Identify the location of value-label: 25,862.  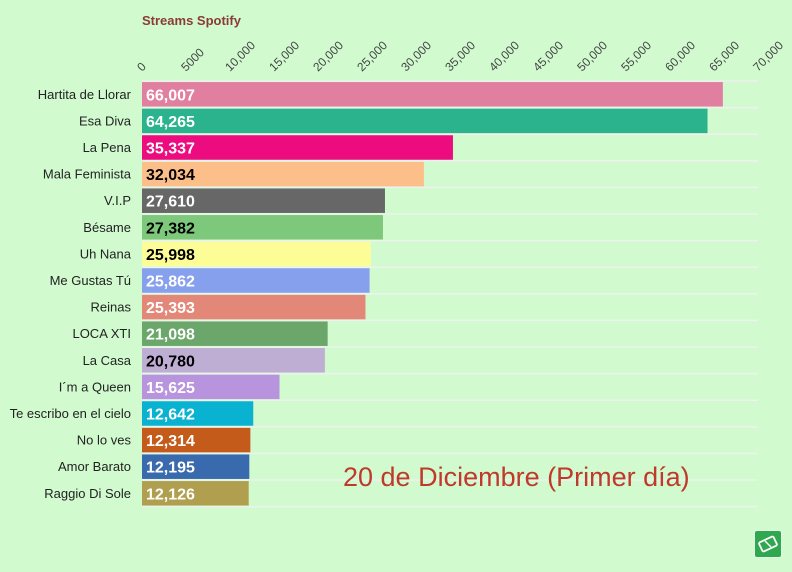
(170, 282).